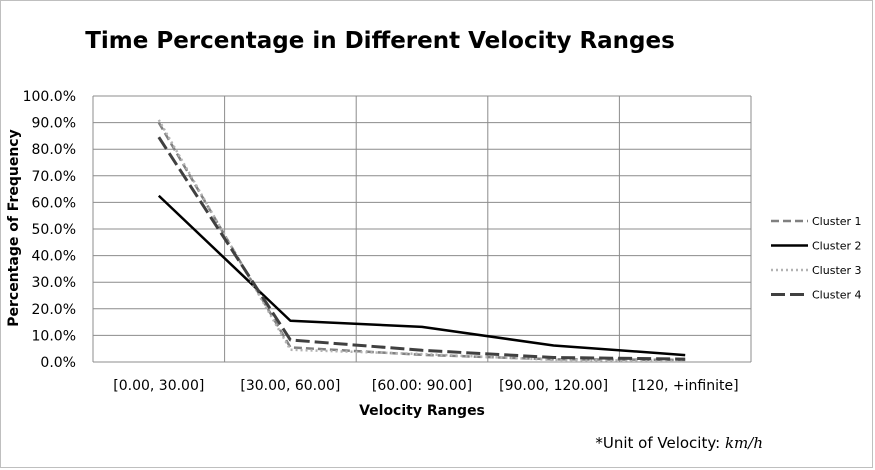  What do you see at coordinates (422, 411) in the screenshot?
I see `x-axis-label: Velocity Ranges` at bounding box center [422, 411].